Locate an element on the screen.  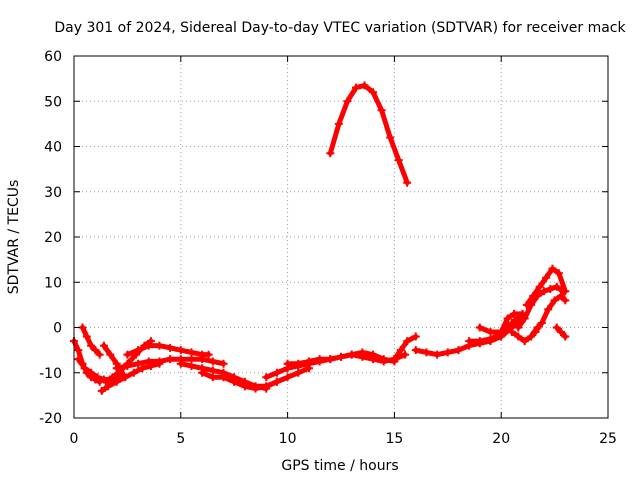
y-tick-label: -20 is located at coordinates (50, 419).